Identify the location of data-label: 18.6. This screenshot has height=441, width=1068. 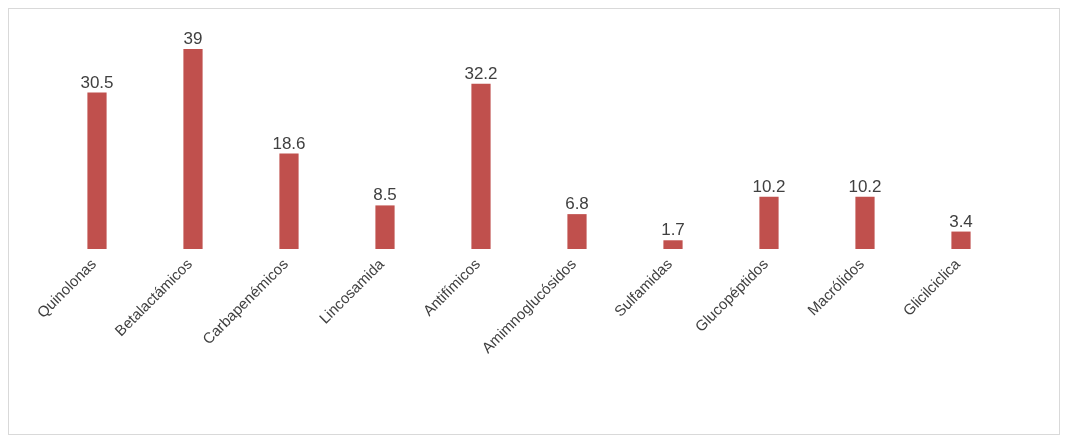
(289, 143).